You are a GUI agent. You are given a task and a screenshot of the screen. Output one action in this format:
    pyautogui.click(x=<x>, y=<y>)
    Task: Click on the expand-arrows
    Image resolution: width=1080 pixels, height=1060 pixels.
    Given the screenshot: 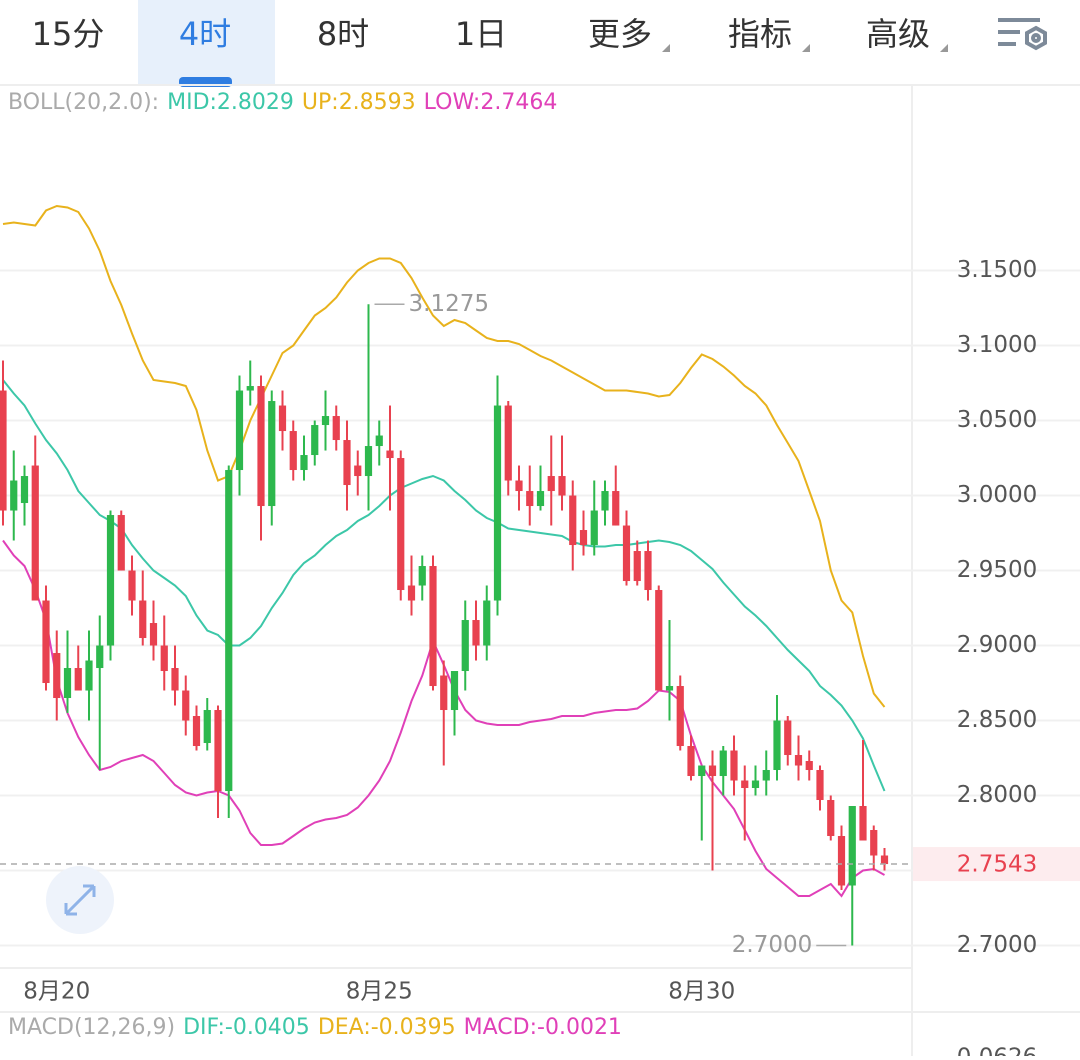 What is the action you would take?
    pyautogui.click(x=80, y=900)
    